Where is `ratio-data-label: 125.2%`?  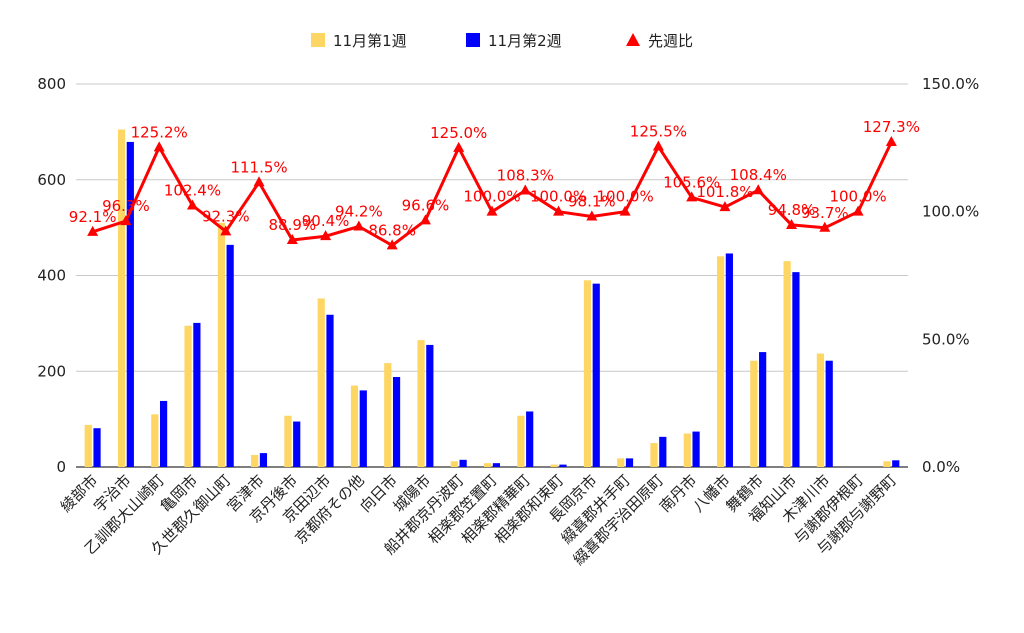
ratio-data-label: 125.2% is located at coordinates (159, 132).